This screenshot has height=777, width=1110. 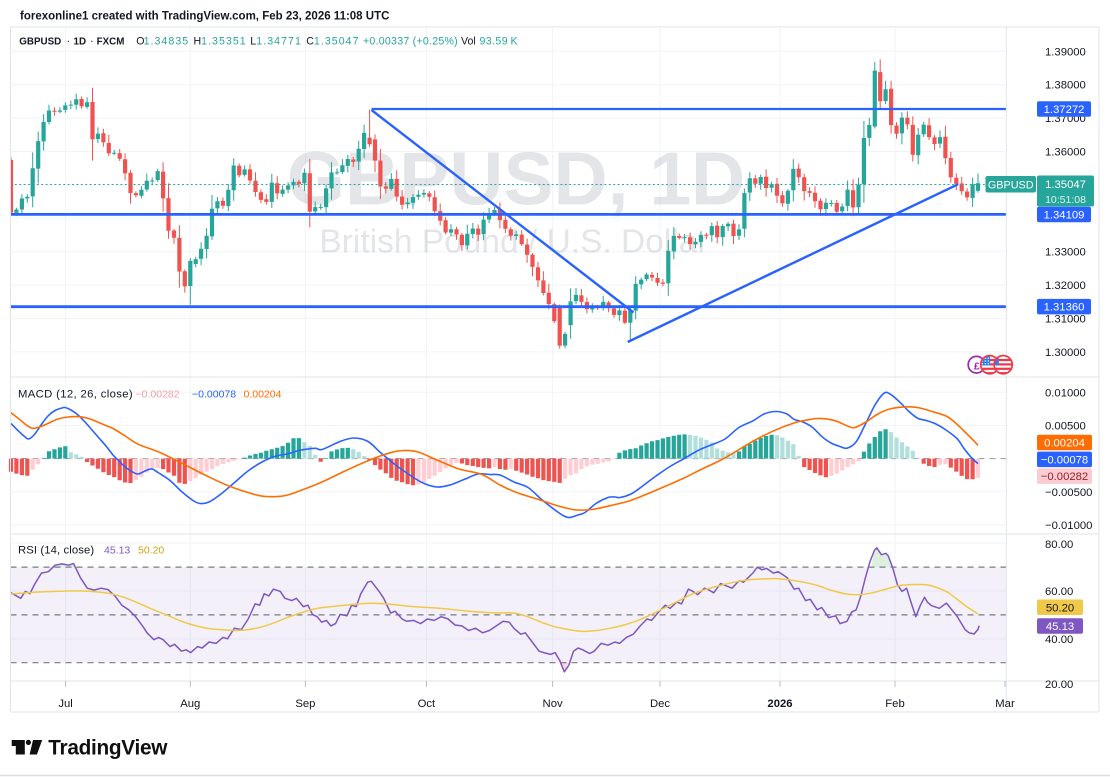 What do you see at coordinates (1059, 592) in the screenshot?
I see `svg-text: 60.00` at bounding box center [1059, 592].